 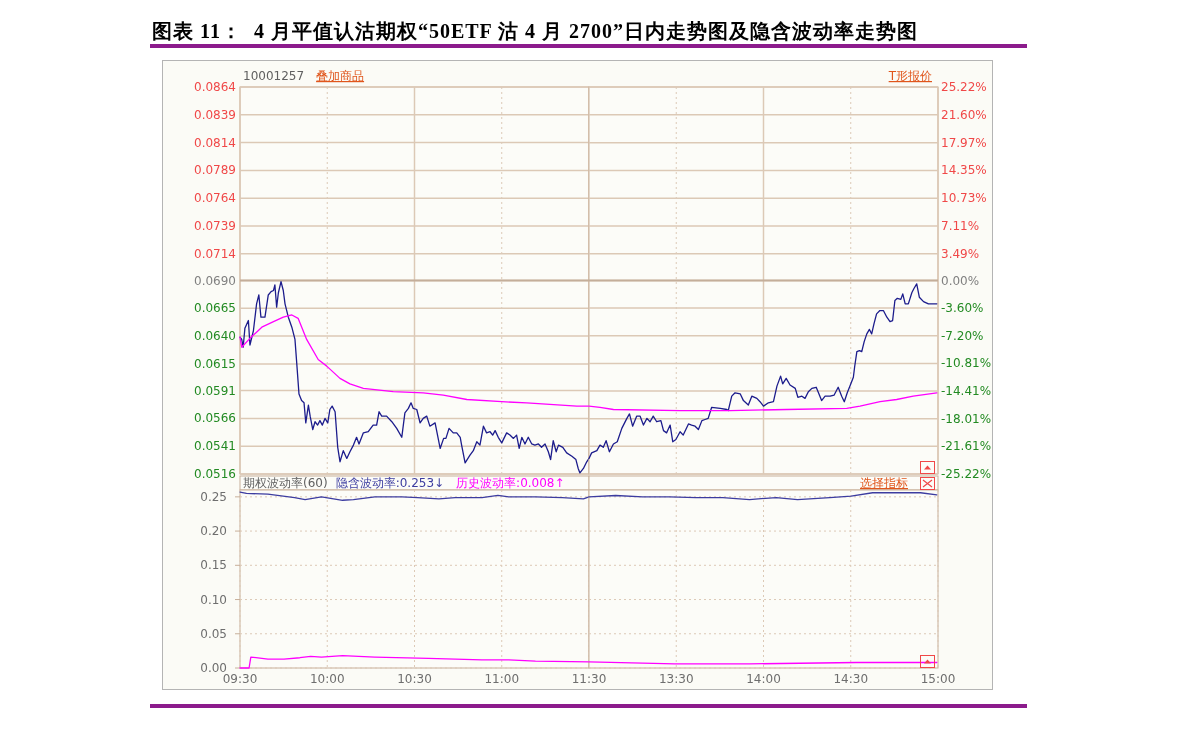 I want to click on y-tick-label: 0.15, so click(x=213, y=565).